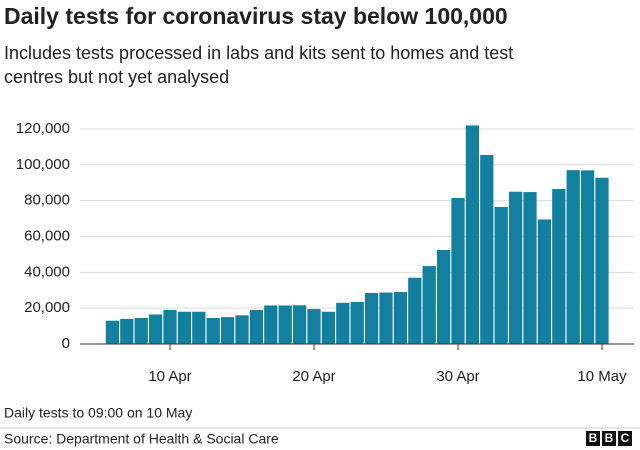 This screenshot has width=640, height=450. I want to click on logo-letter: C, so click(625, 438).